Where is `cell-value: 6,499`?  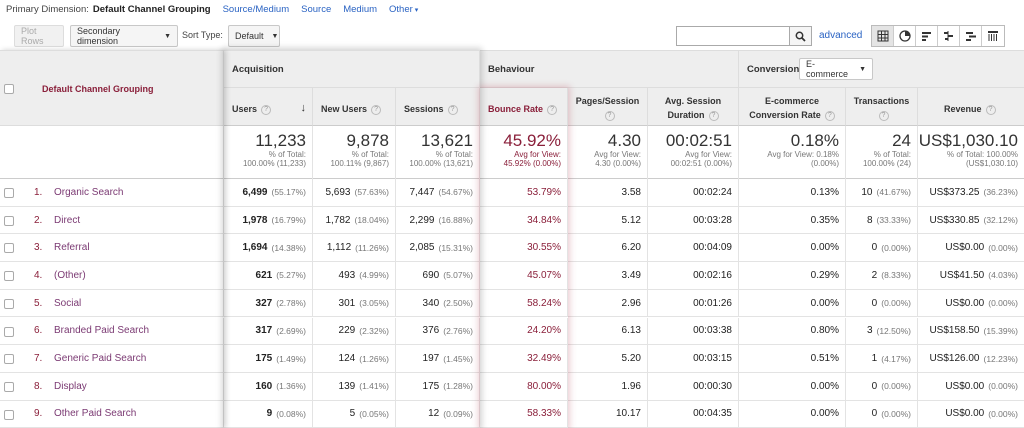
cell-value: 6,499 is located at coordinates (255, 192).